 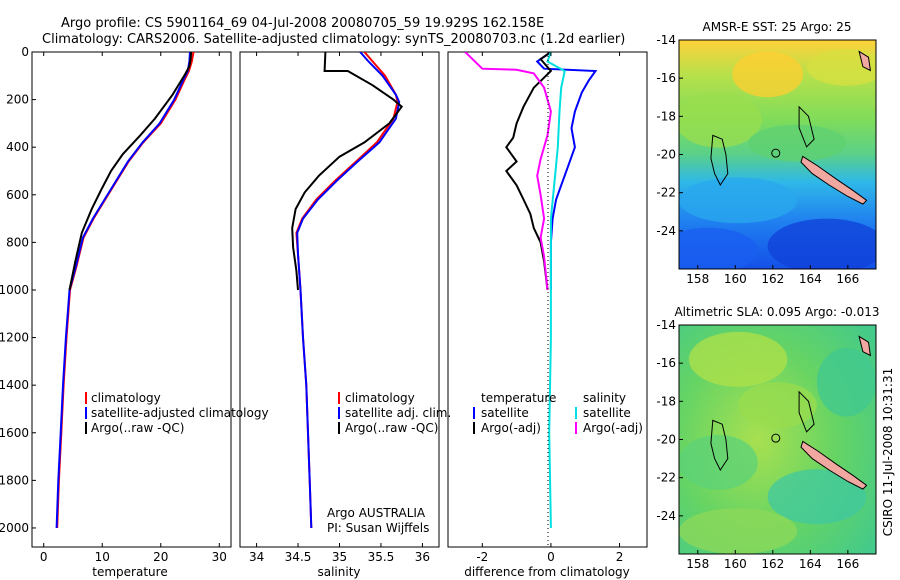 I want to click on annotation-line1: Argo AUSTRALIA, so click(x=376, y=513).